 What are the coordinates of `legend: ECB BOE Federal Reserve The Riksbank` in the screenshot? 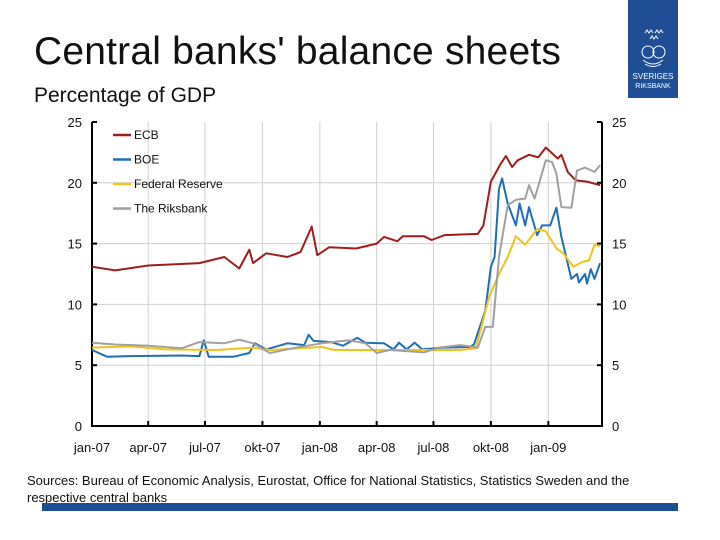 It's located at (168, 172).